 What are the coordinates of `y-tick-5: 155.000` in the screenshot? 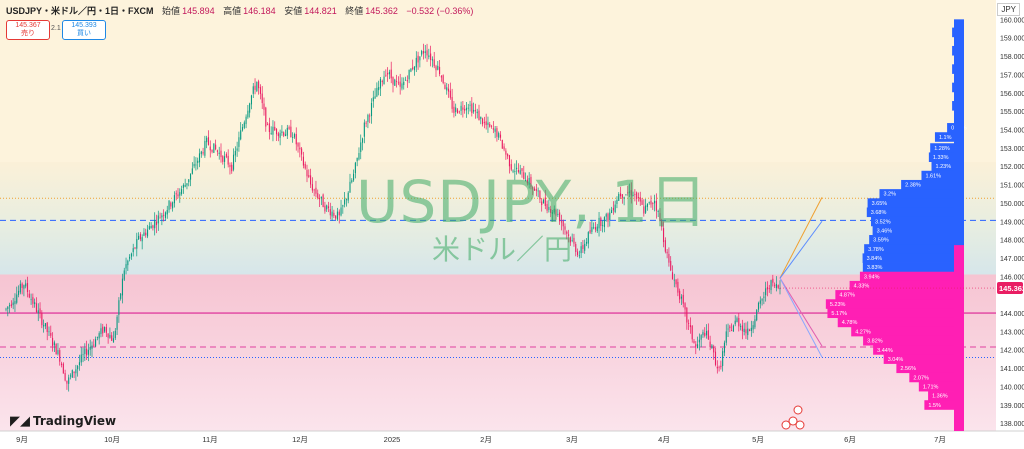 It's located at (1012, 112).